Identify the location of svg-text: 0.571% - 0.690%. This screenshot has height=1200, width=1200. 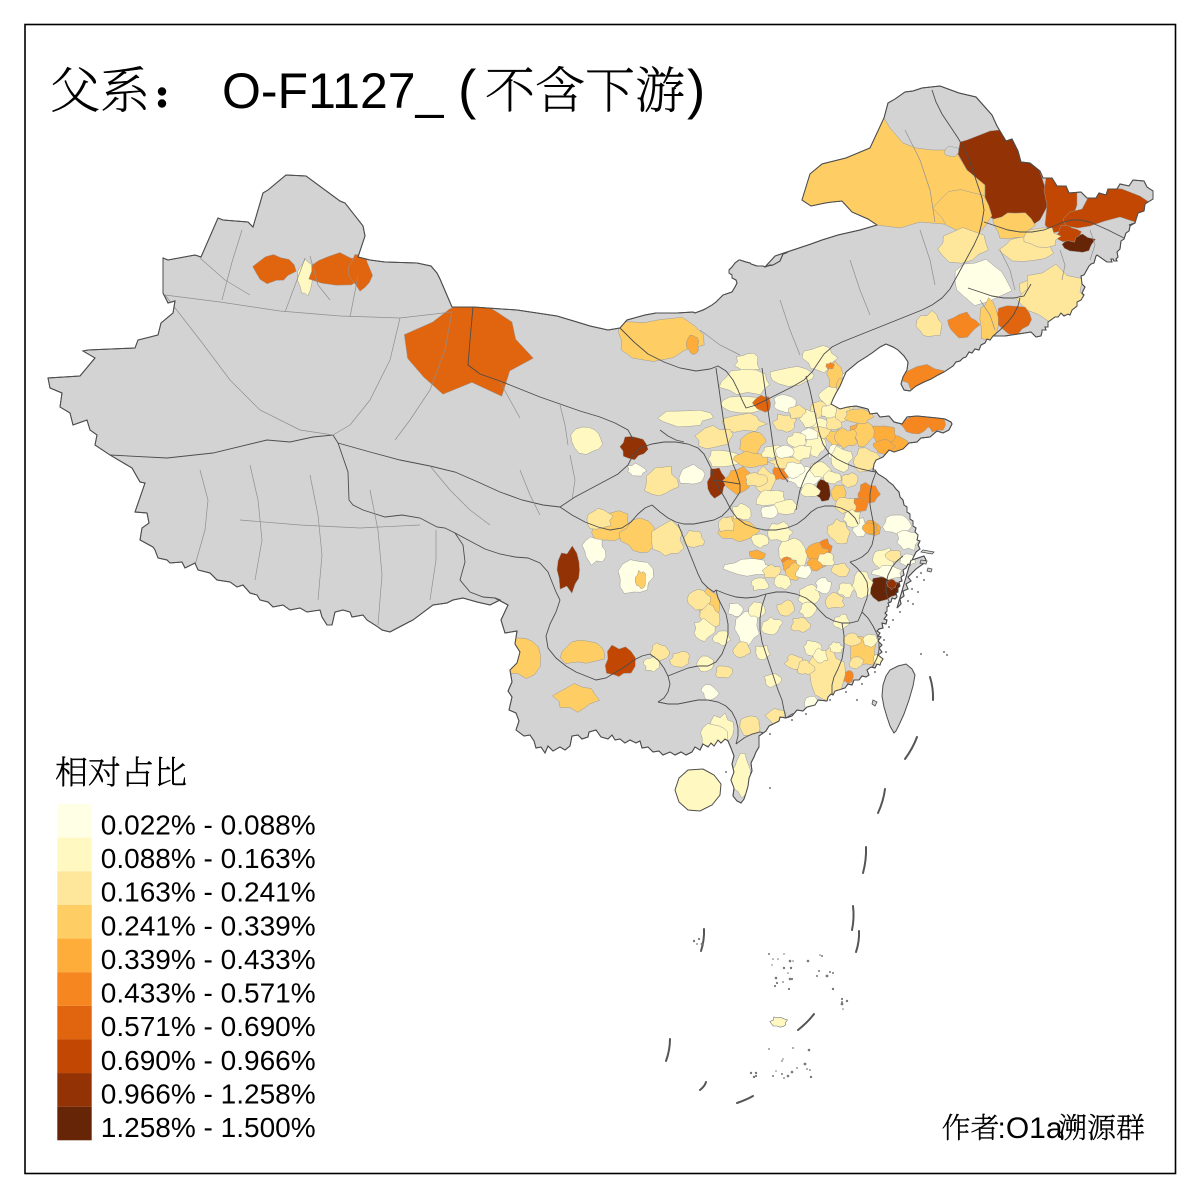
(208, 1026).